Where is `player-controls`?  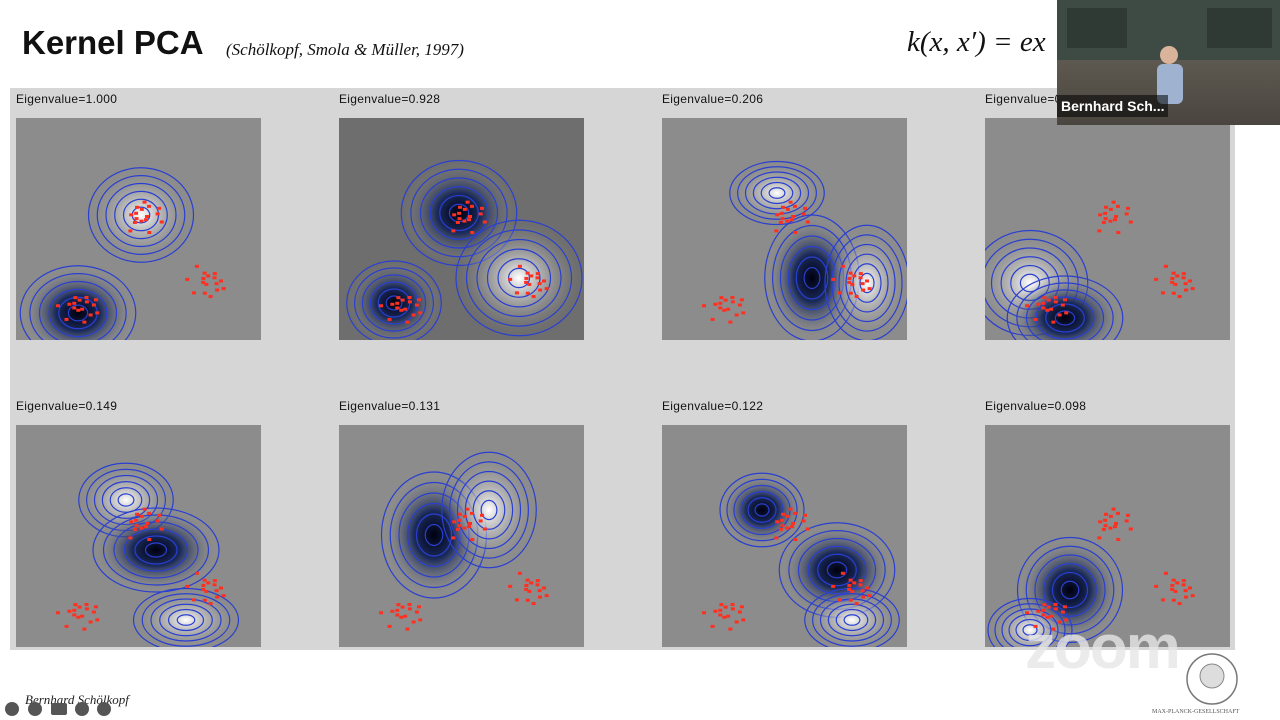
player-controls is located at coordinates (59, 709).